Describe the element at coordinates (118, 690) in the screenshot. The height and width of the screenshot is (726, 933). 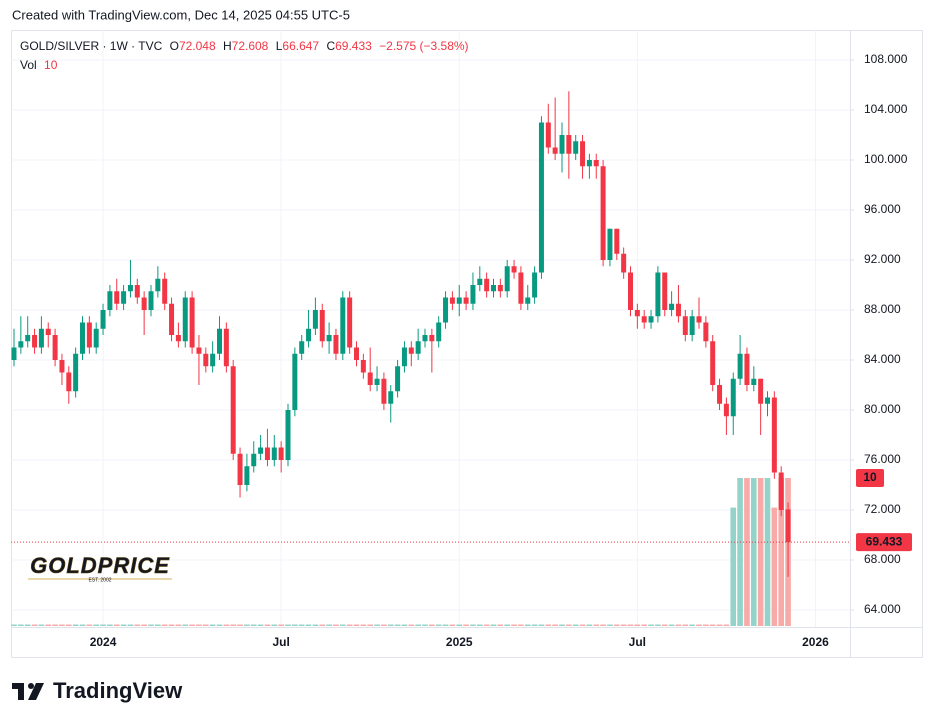
I see `brand: TradingView` at that location.